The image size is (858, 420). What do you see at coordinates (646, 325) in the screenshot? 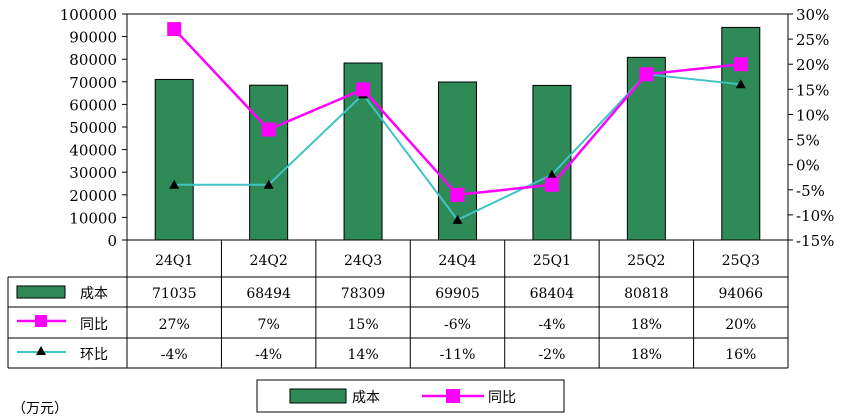
I see `yoy-value-cell: 18%` at bounding box center [646, 325].